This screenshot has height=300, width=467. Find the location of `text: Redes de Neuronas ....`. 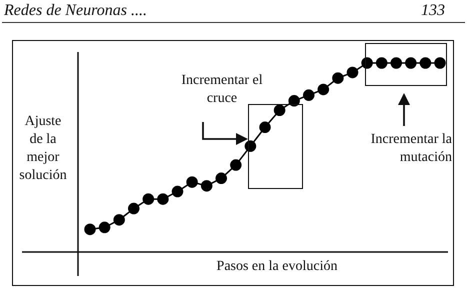

text: Redes de Neuronas .... is located at coordinates (75, 11).